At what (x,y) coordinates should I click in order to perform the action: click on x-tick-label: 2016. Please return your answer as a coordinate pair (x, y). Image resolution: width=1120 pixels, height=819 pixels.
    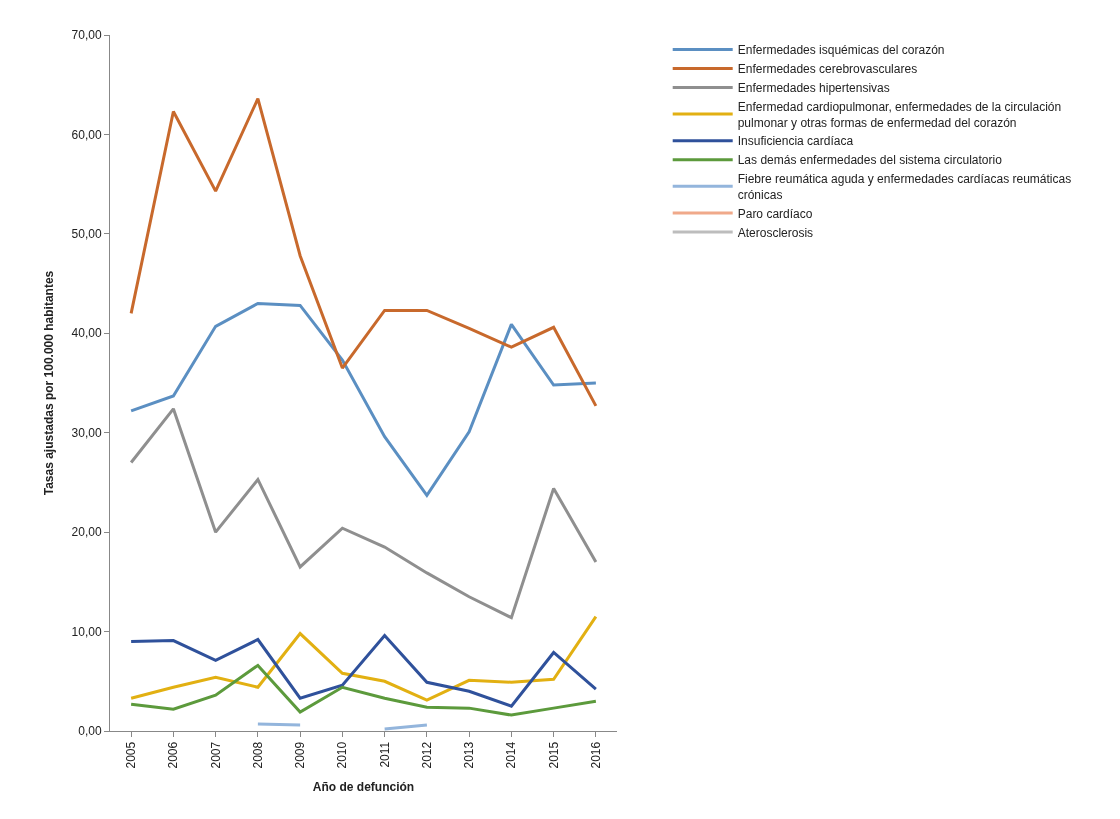
    Looking at the image, I should click on (595, 755).